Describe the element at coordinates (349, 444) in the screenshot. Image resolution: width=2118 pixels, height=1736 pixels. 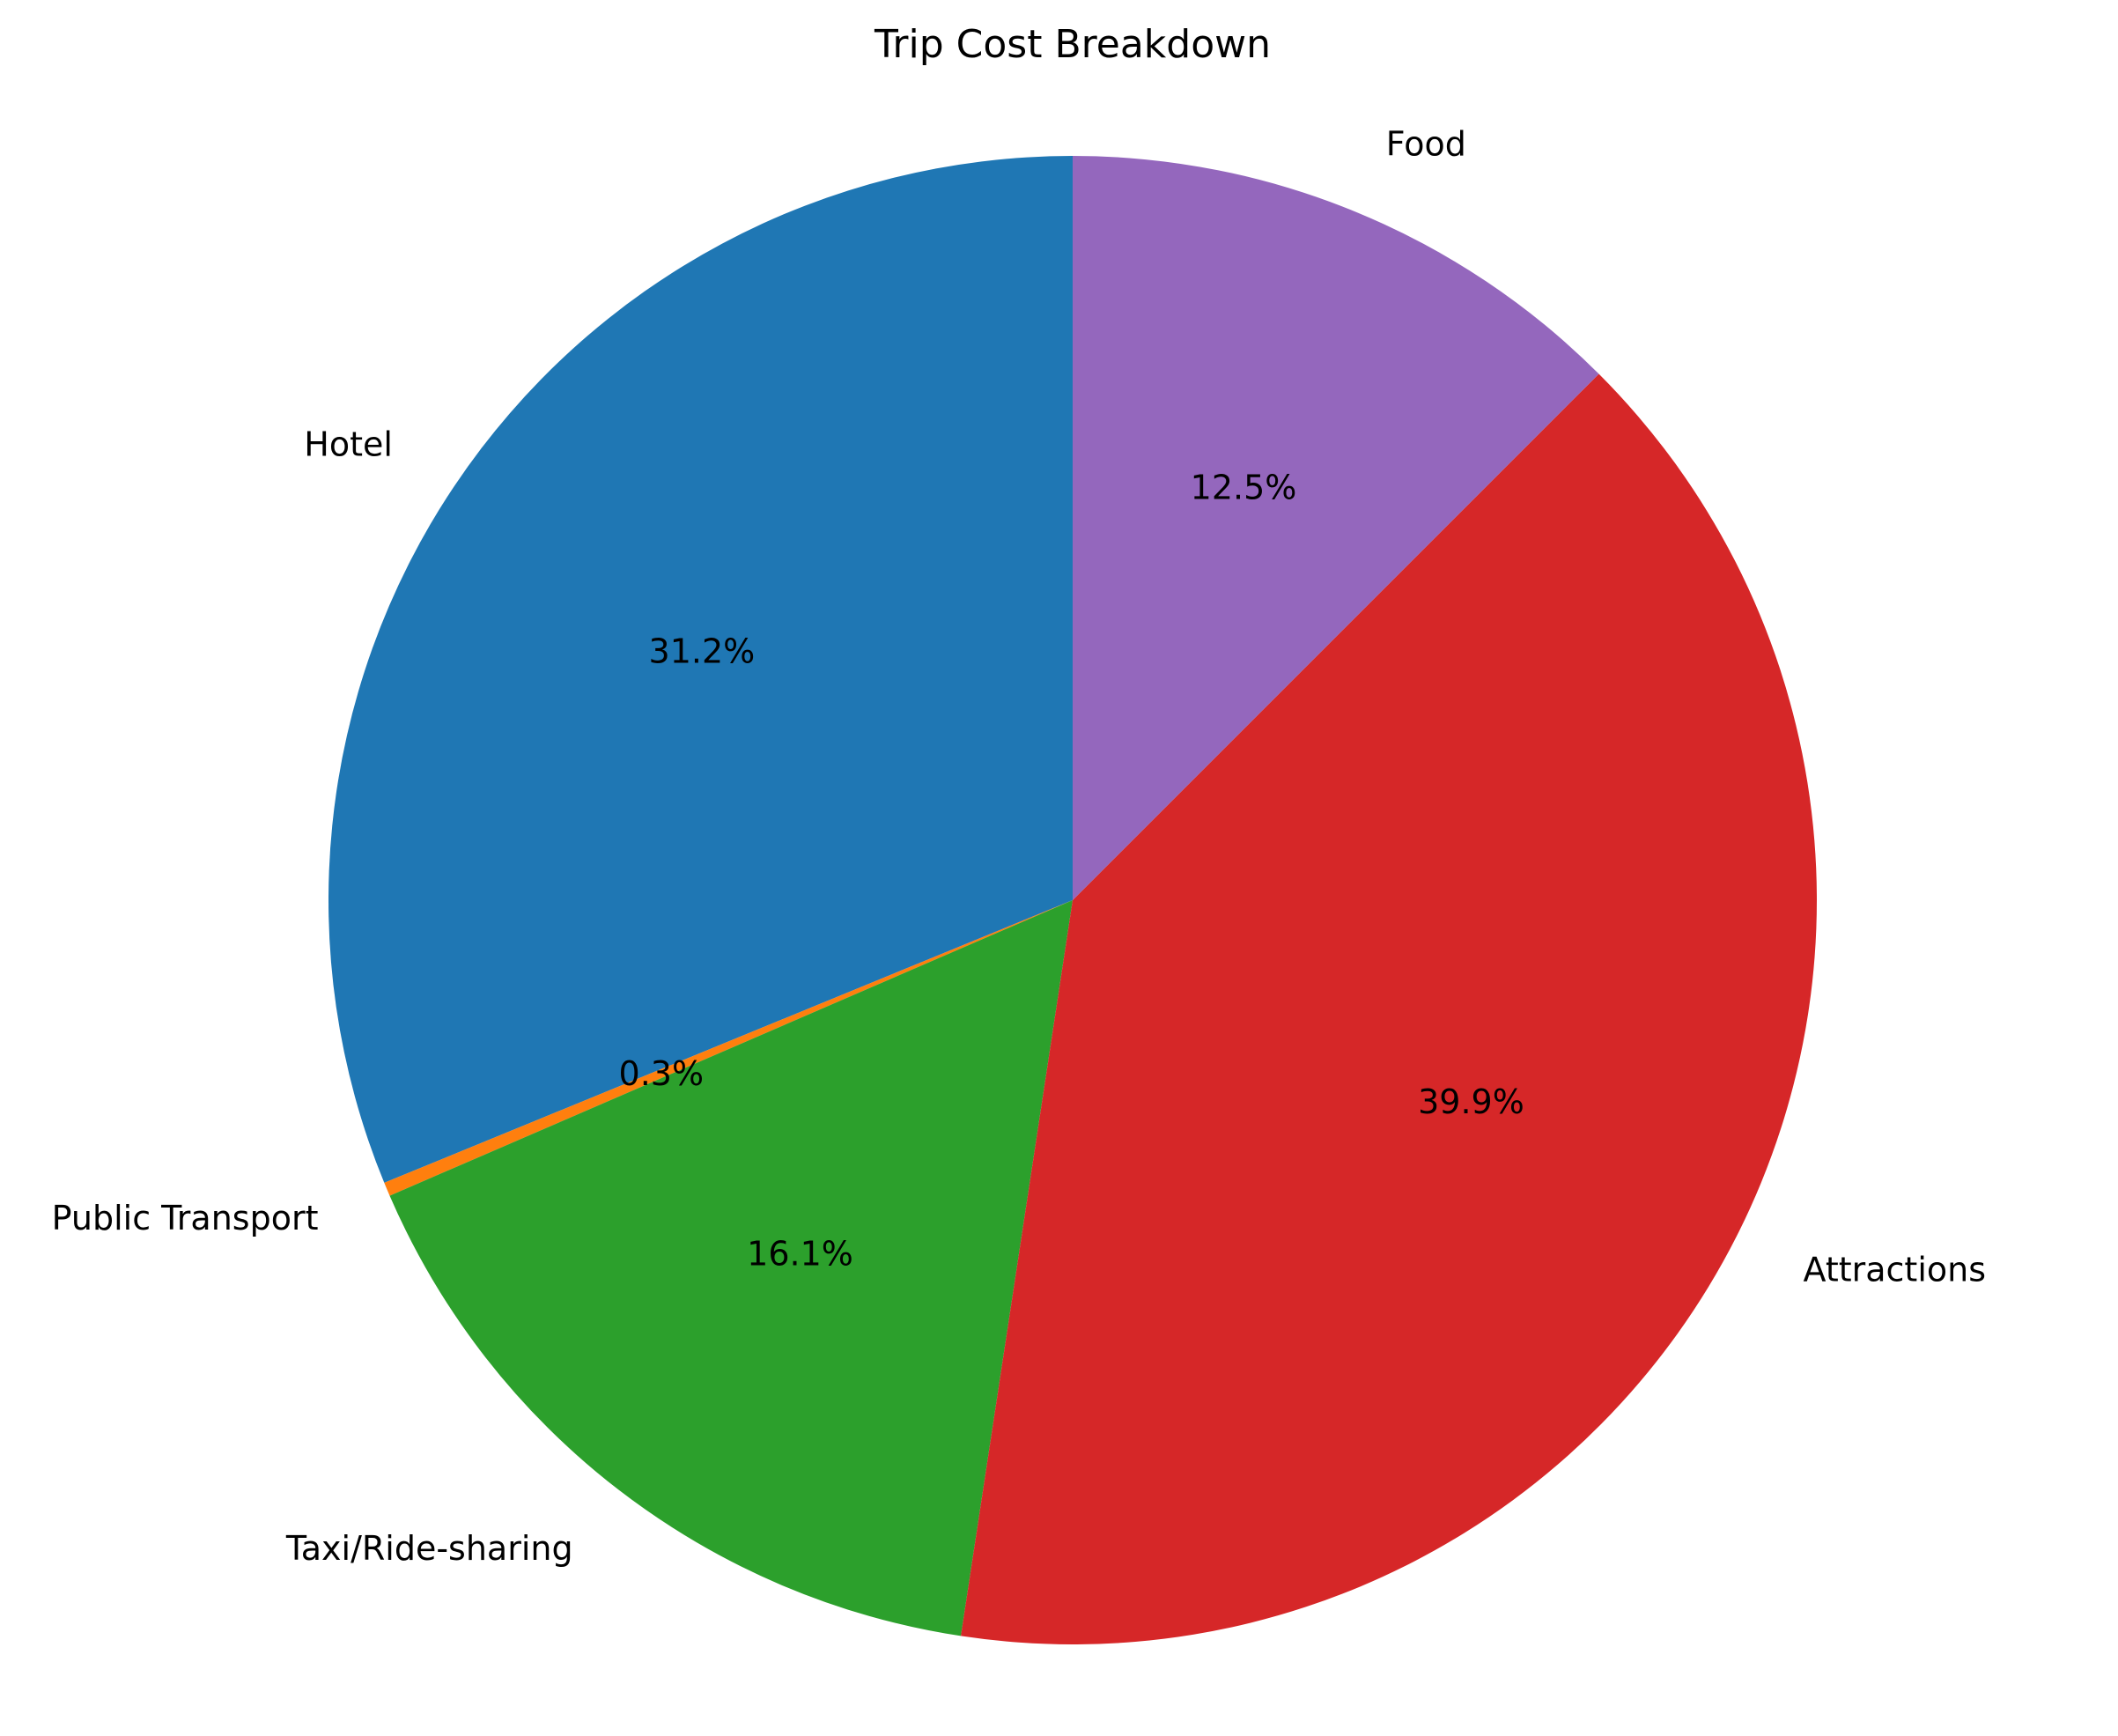
I see `pie-label-hotel: Hotel` at that location.